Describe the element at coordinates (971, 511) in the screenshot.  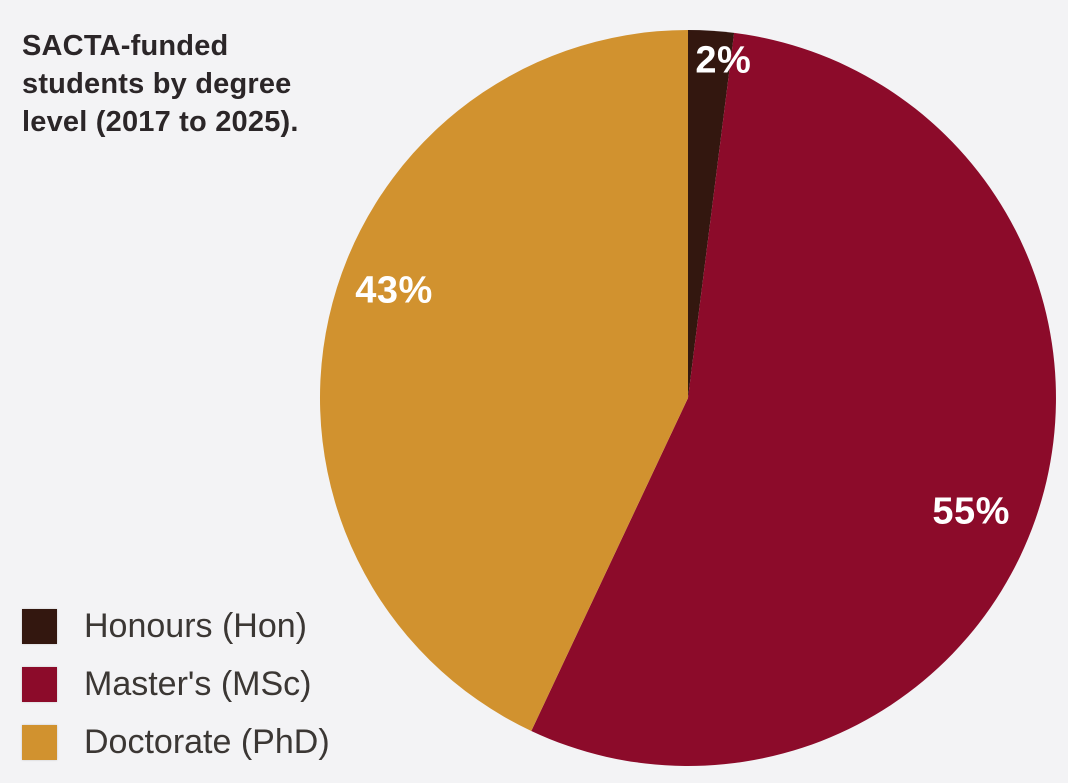
I see `slice-label-masters: 55%` at that location.